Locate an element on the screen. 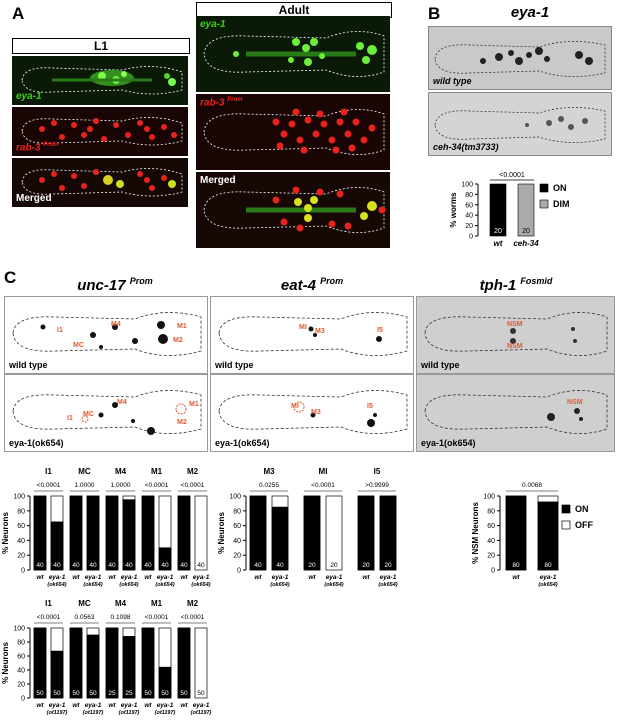 The image size is (617, 720). neuron-label-m4: M4 is located at coordinates (122, 402).